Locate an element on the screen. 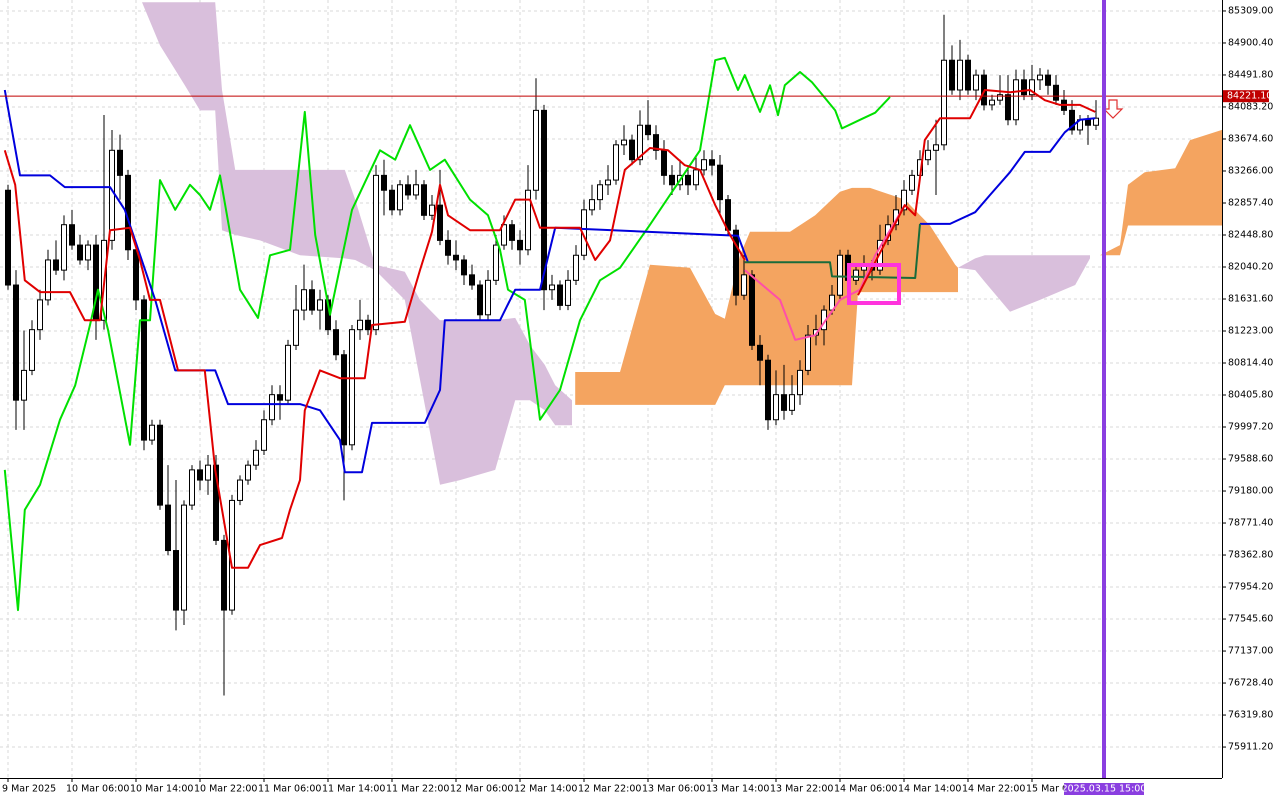 This screenshot has width=1280, height=800. x-tick-label: 9 Mar 2025 is located at coordinates (29, 789).